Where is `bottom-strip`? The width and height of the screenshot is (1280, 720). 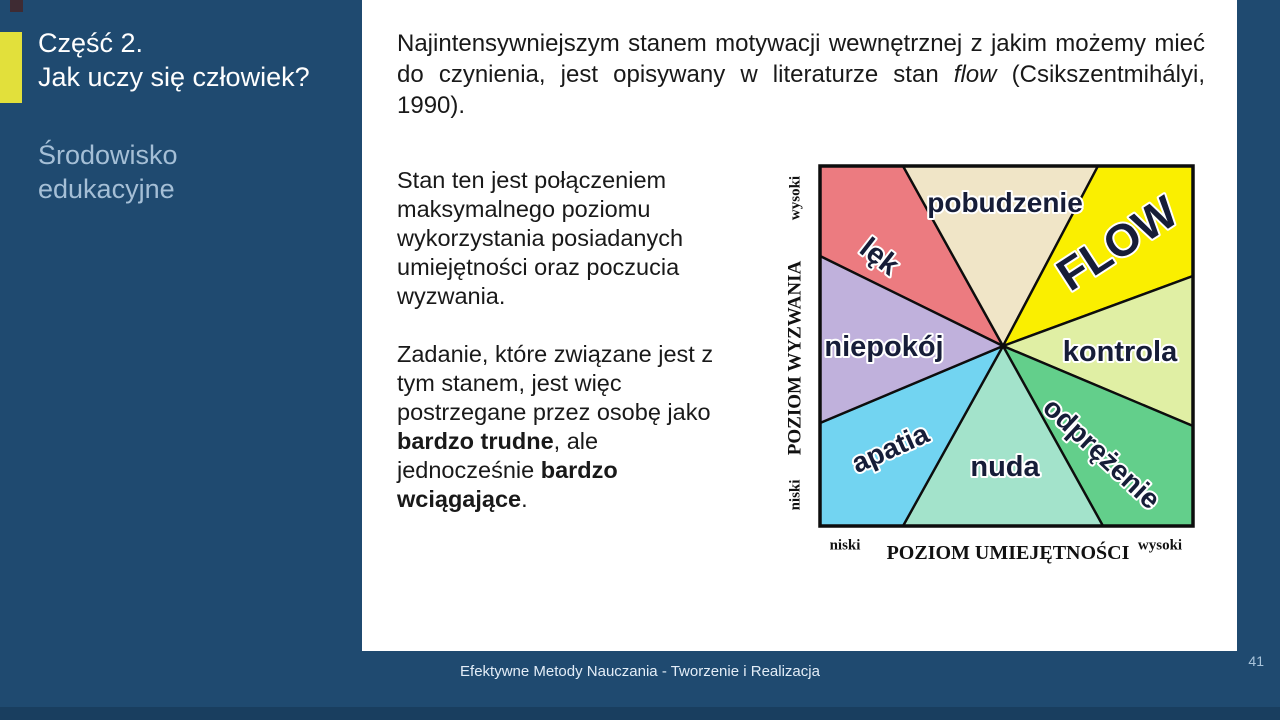 bottom-strip is located at coordinates (640, 713).